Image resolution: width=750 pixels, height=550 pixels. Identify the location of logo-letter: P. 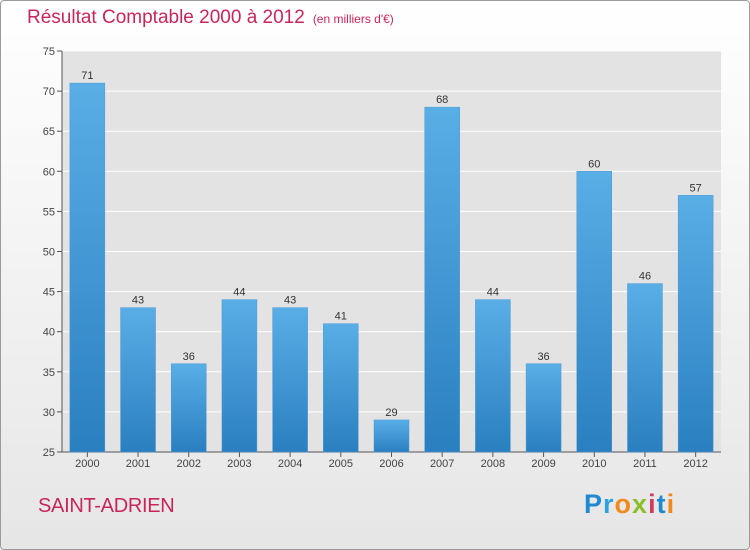
(594, 504).